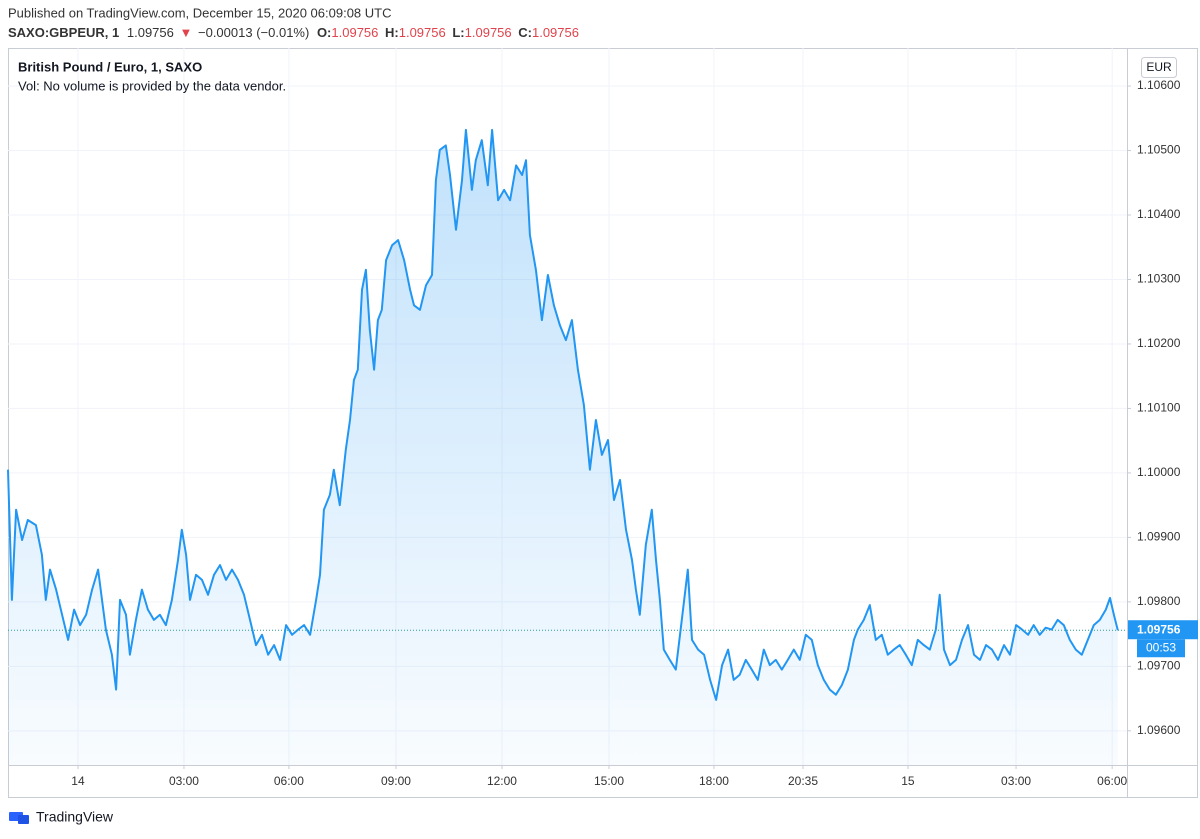 This screenshot has width=1200, height=839. I want to click on y-tick-label: 1.09900, so click(1159, 537).